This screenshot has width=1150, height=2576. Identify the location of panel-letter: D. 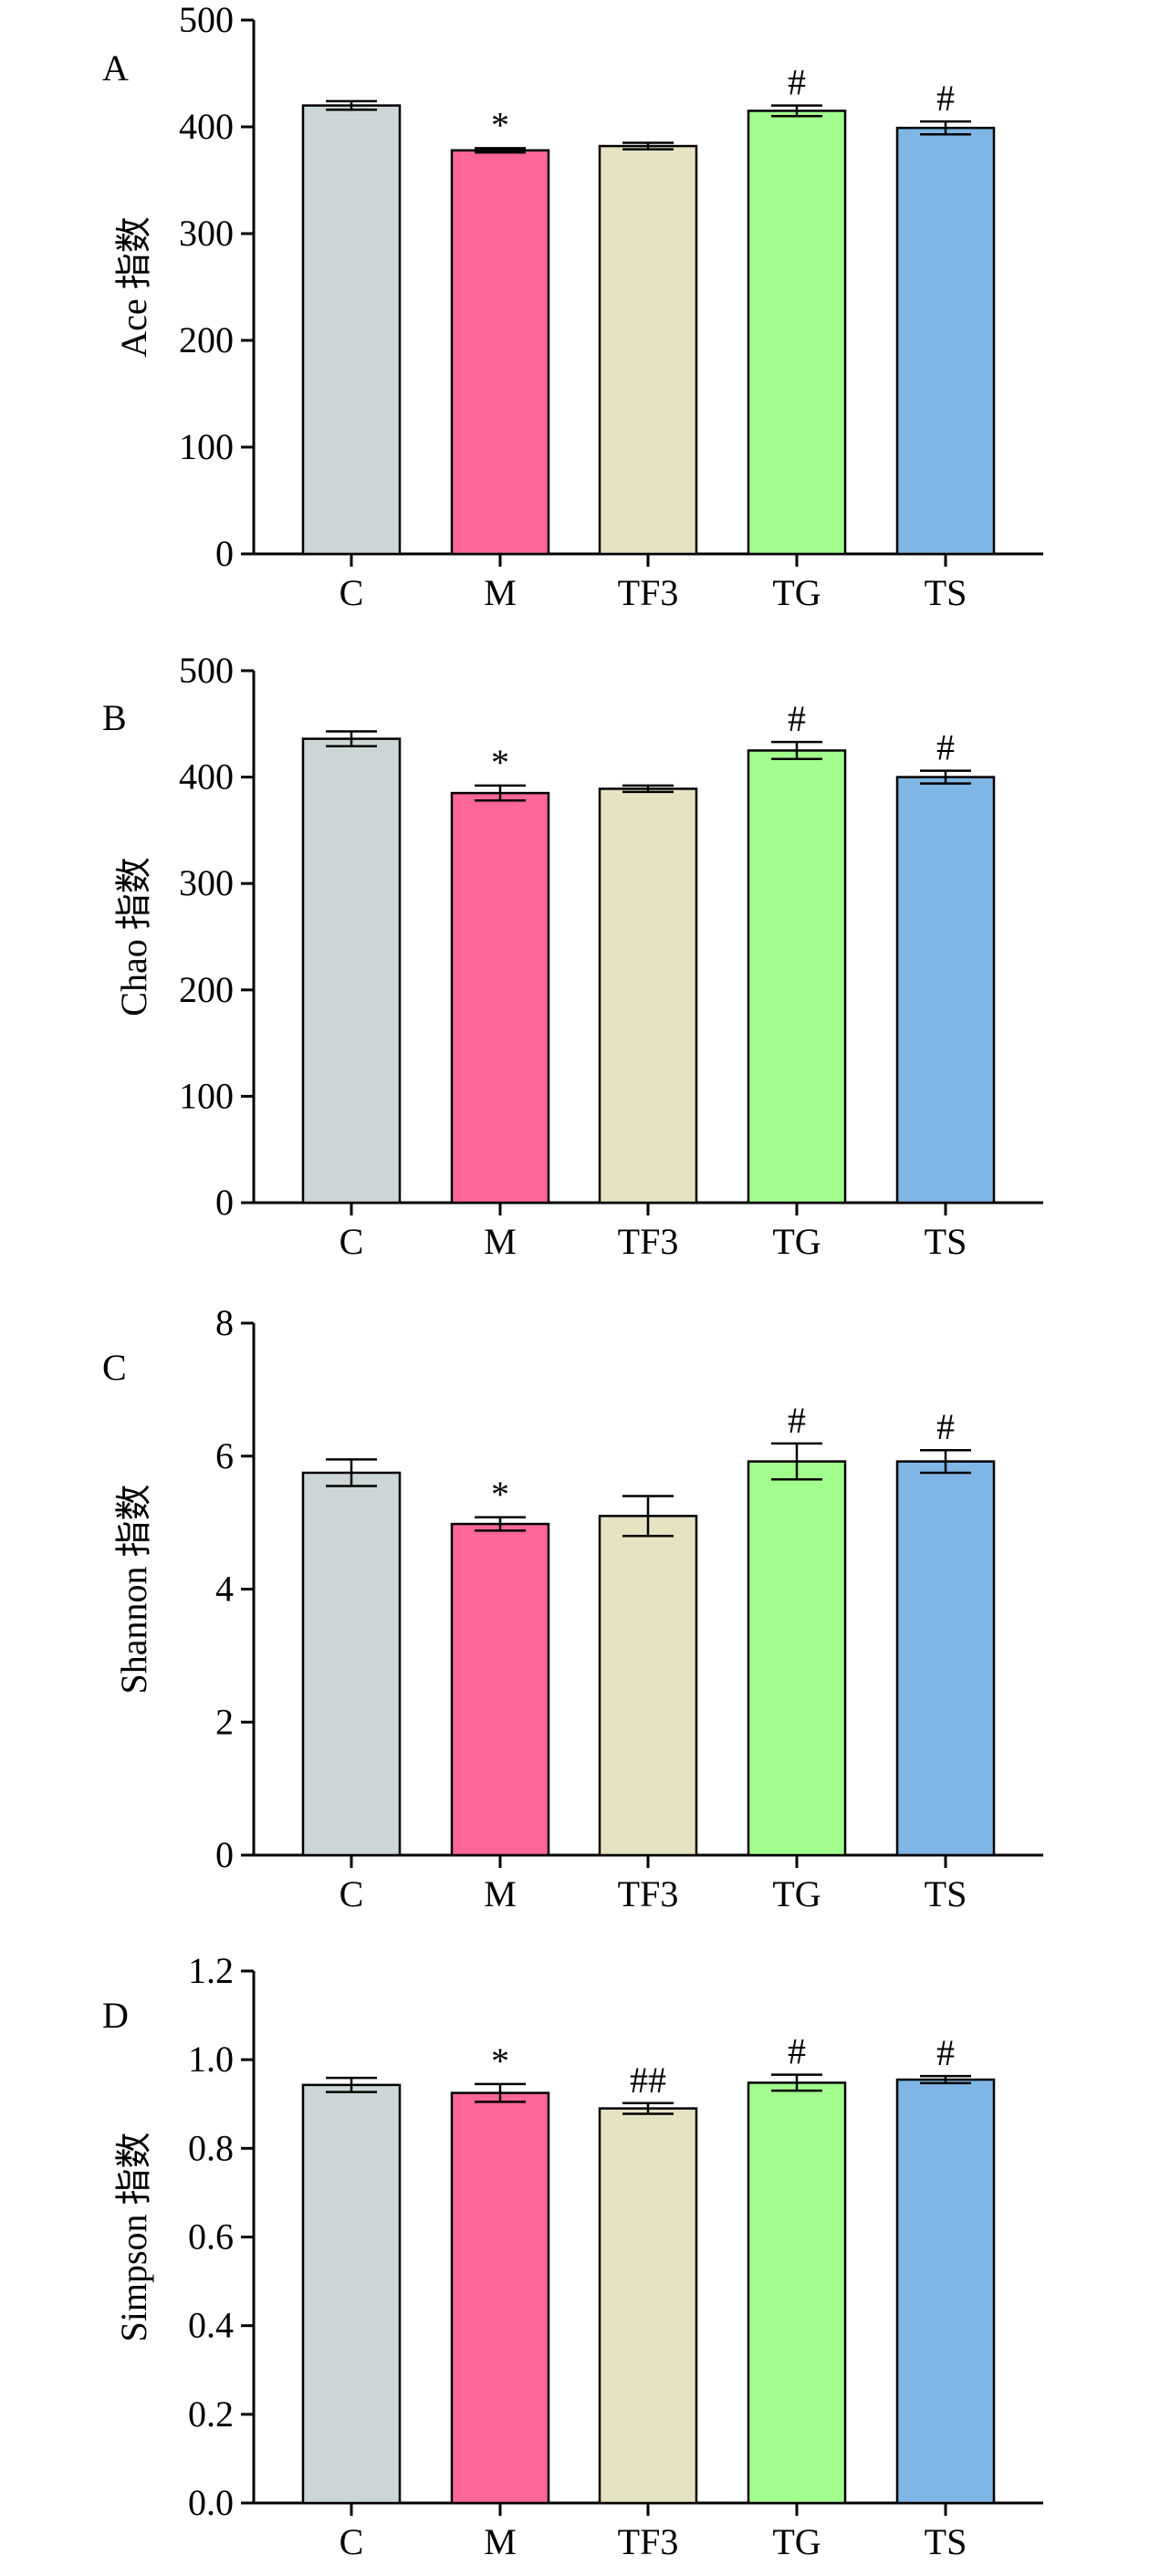
(115, 2015).